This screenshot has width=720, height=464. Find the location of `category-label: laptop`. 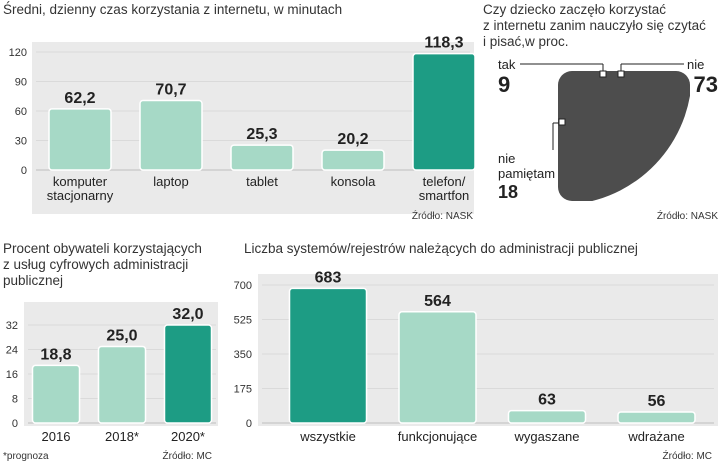

category-label: laptop is located at coordinates (170, 181).